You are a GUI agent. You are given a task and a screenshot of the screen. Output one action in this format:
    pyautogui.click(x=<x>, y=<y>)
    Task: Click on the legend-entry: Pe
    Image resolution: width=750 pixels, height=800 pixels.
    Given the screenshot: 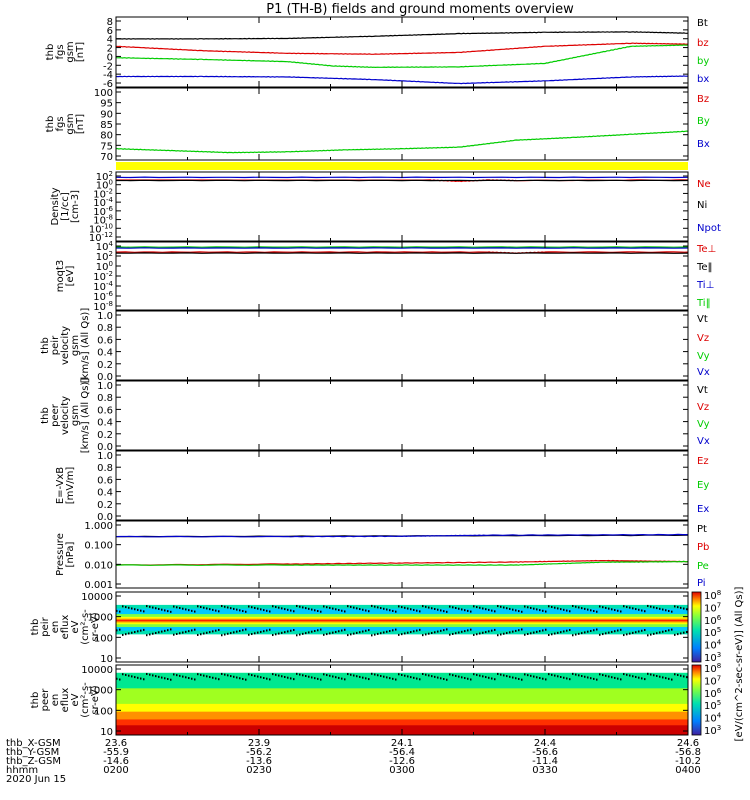 What is the action you would take?
    pyautogui.click(x=703, y=566)
    